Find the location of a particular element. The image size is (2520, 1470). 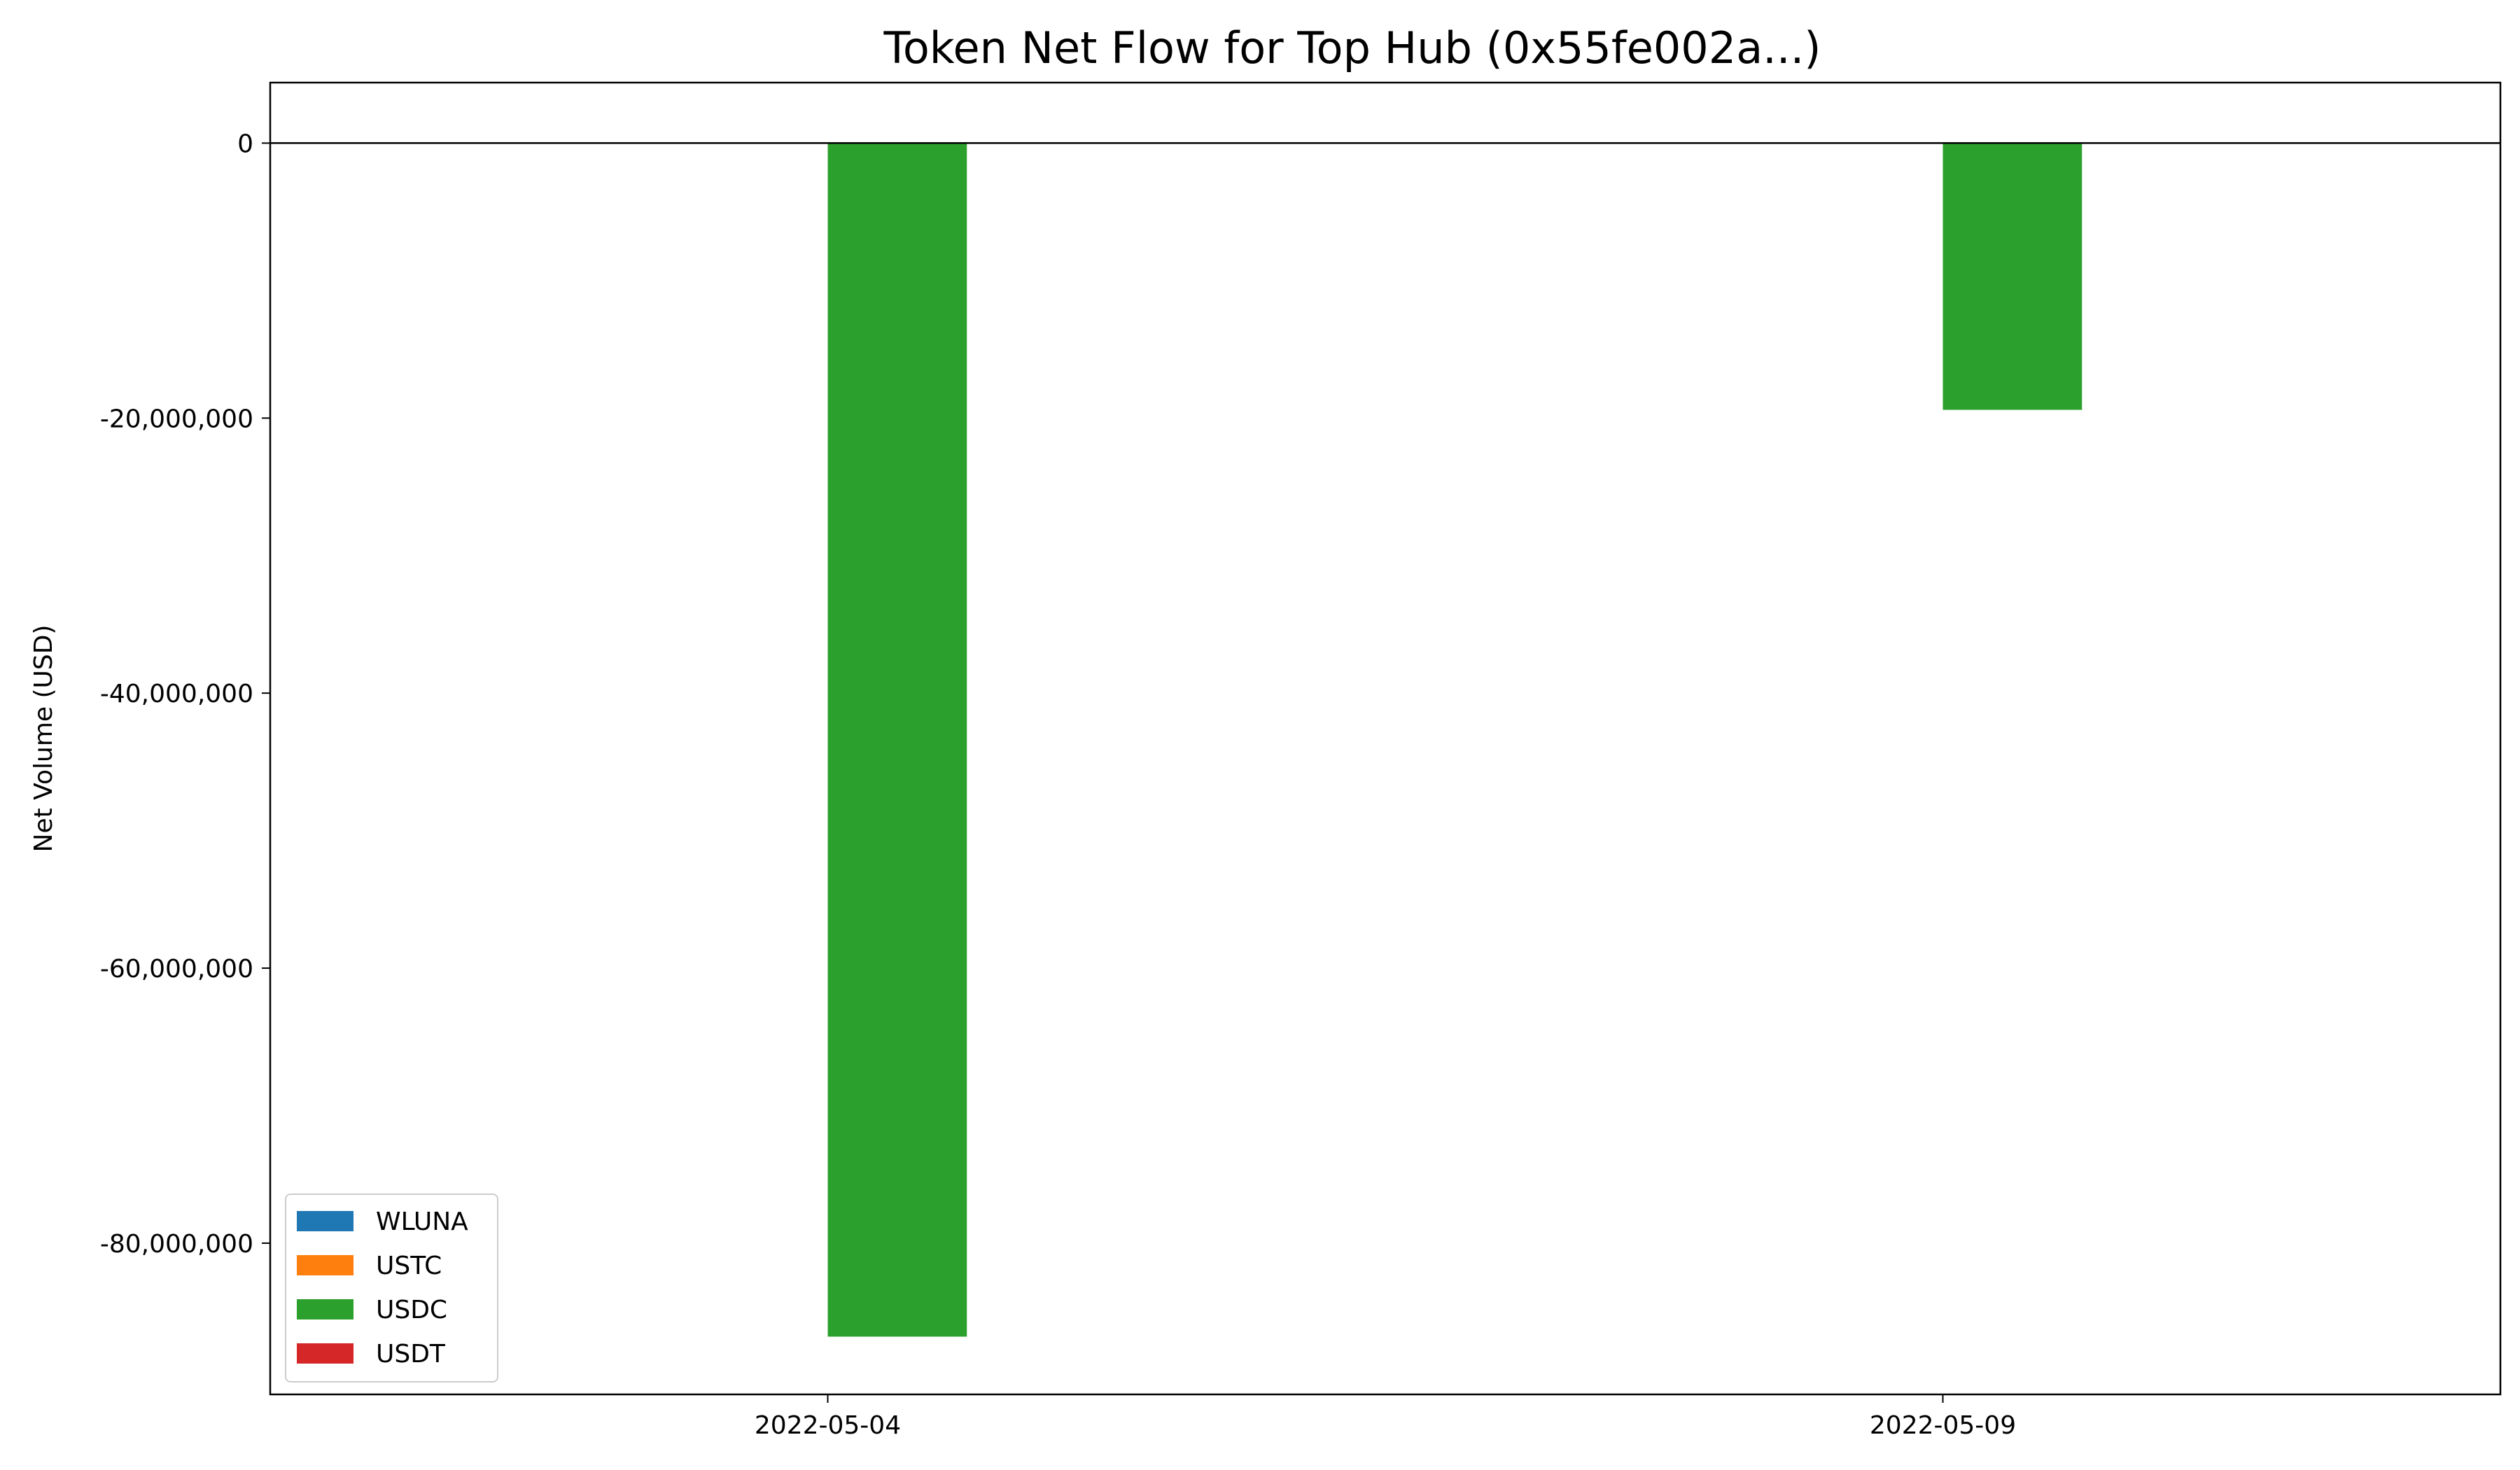

x-axis: 2022-05-04 2022-05-09 is located at coordinates (1385, 1417).